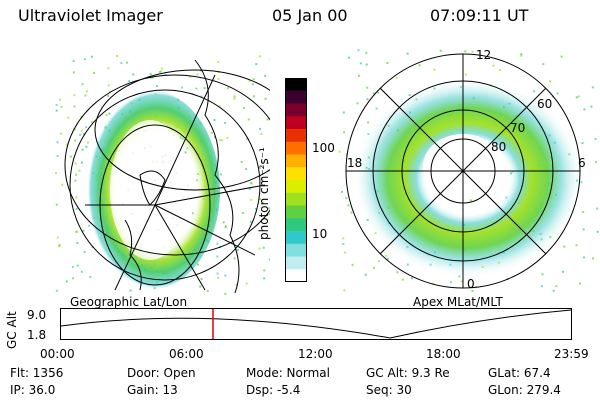 This screenshot has height=400, width=600. Describe the element at coordinates (355, 163) in the screenshot. I see `mlt-label-18: 18` at that location.